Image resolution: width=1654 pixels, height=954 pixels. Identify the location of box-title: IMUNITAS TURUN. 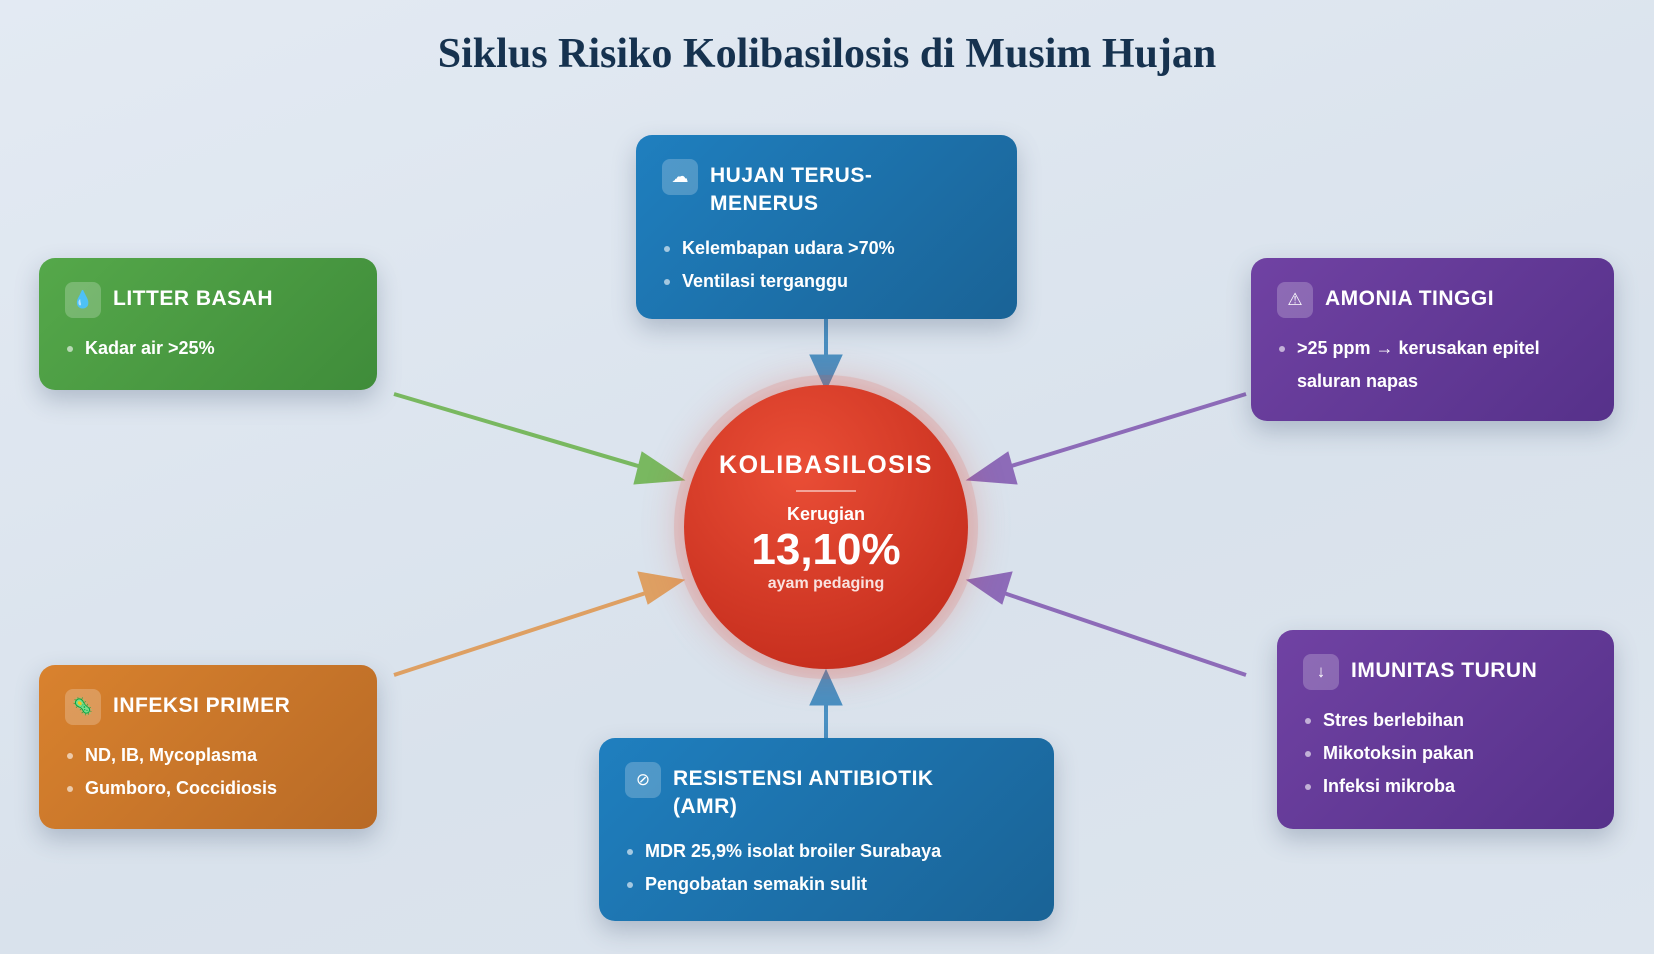
(1444, 670).